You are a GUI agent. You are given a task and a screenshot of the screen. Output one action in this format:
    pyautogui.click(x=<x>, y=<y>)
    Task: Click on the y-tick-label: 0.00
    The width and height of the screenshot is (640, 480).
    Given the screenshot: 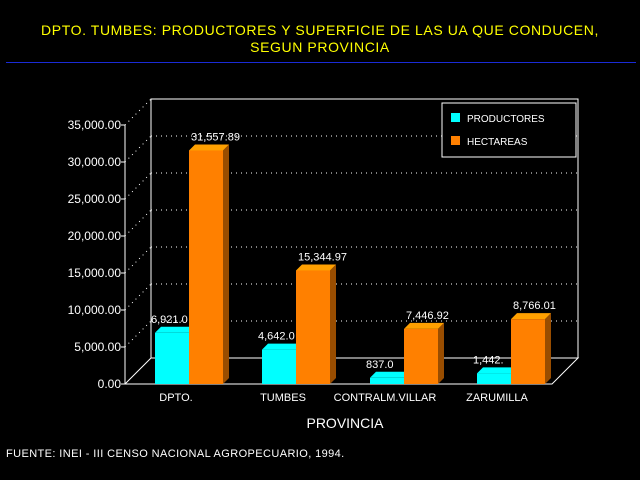 What is the action you would take?
    pyautogui.click(x=110, y=384)
    